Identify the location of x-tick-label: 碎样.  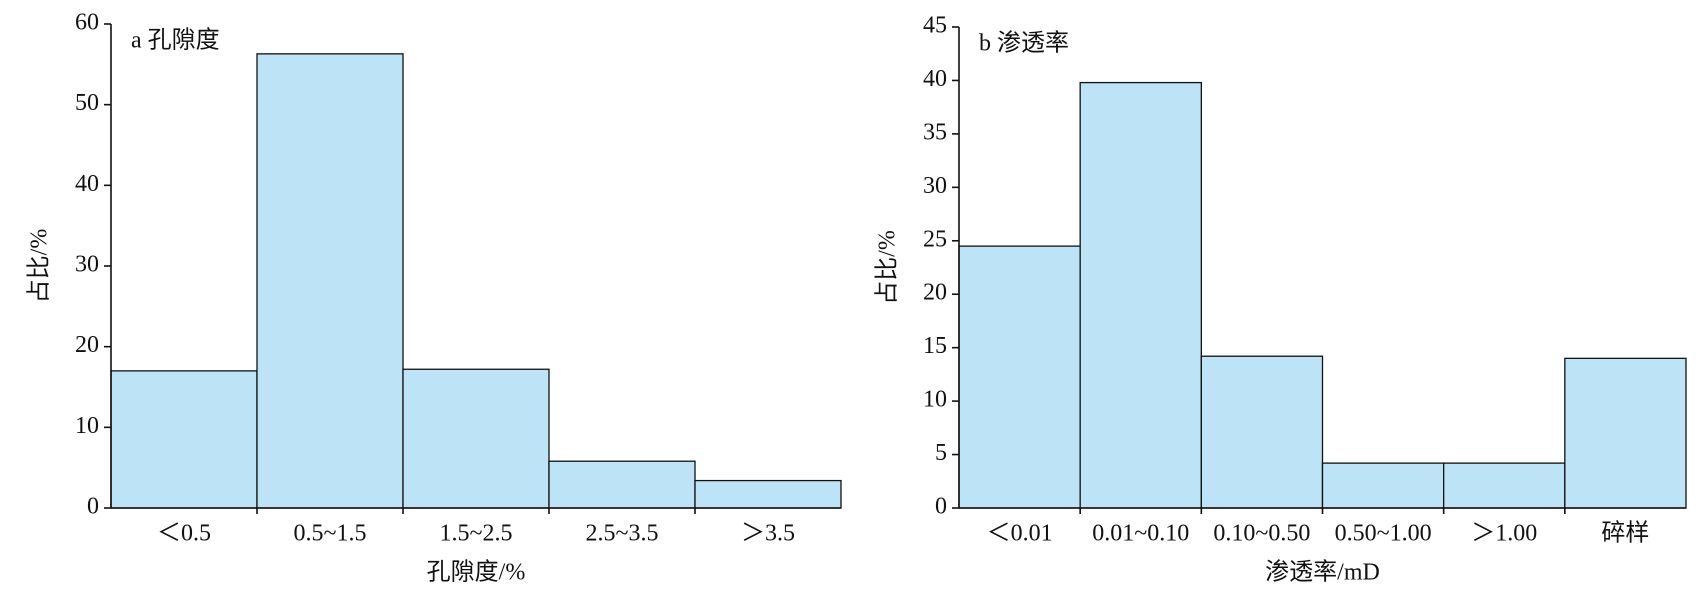
(1625, 533).